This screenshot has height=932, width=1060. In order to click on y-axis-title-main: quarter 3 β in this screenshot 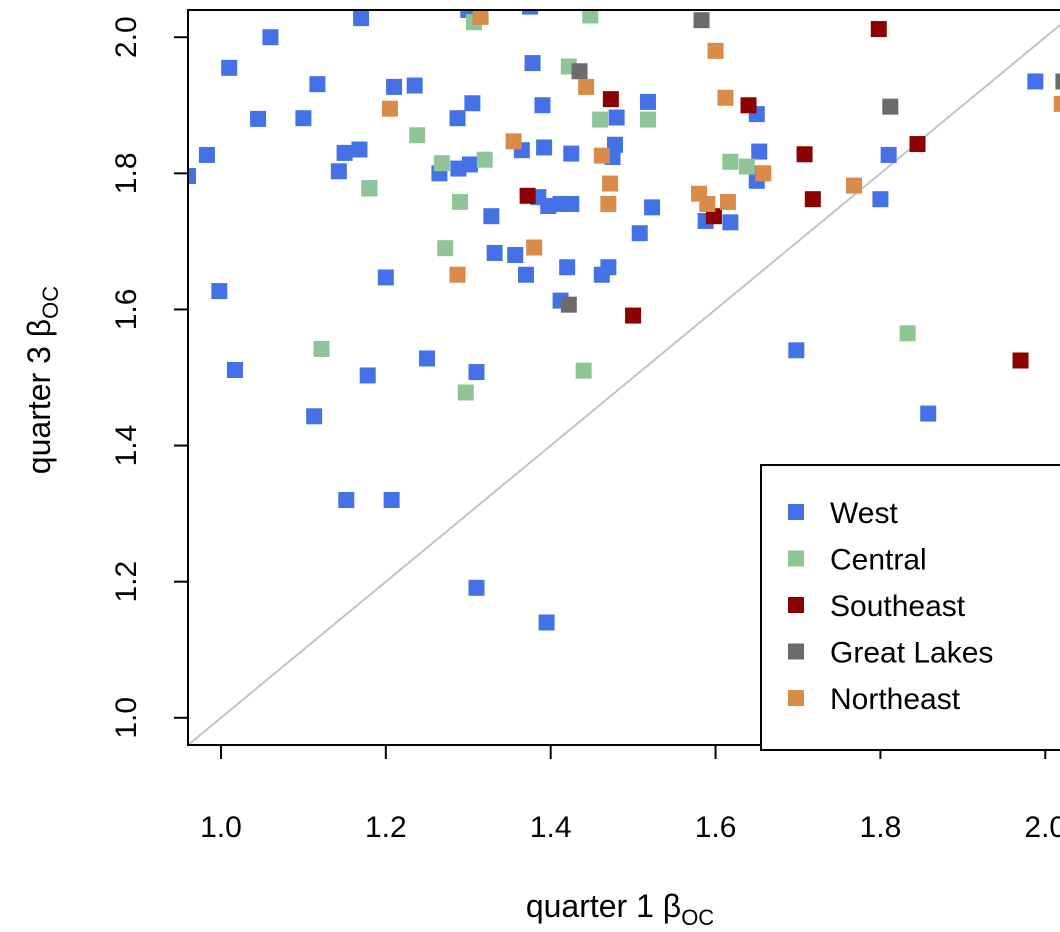, I will do `click(39, 396)`.